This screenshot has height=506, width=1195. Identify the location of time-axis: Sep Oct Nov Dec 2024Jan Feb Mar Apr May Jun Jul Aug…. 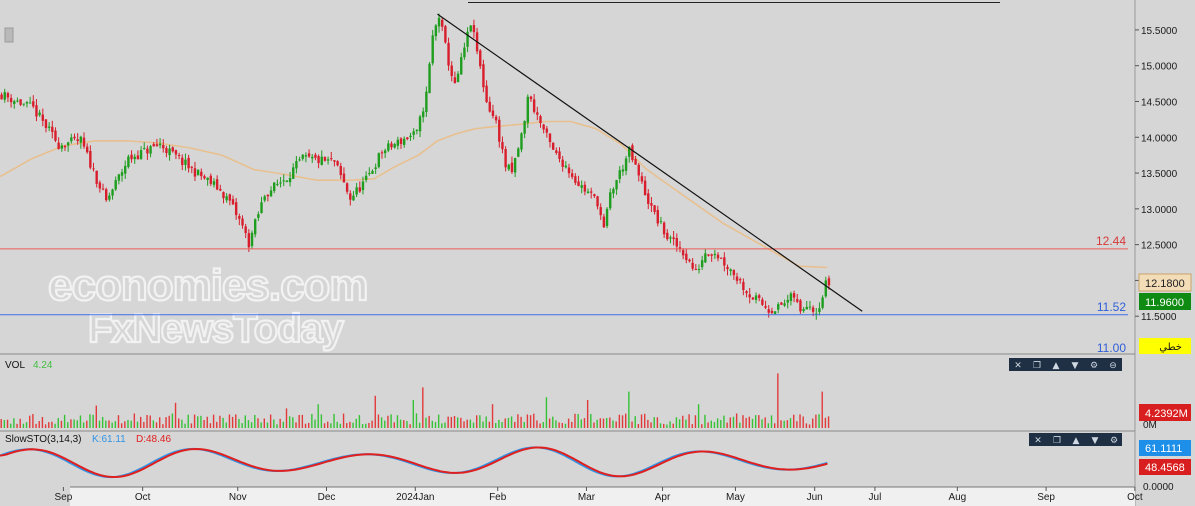
(599, 495).